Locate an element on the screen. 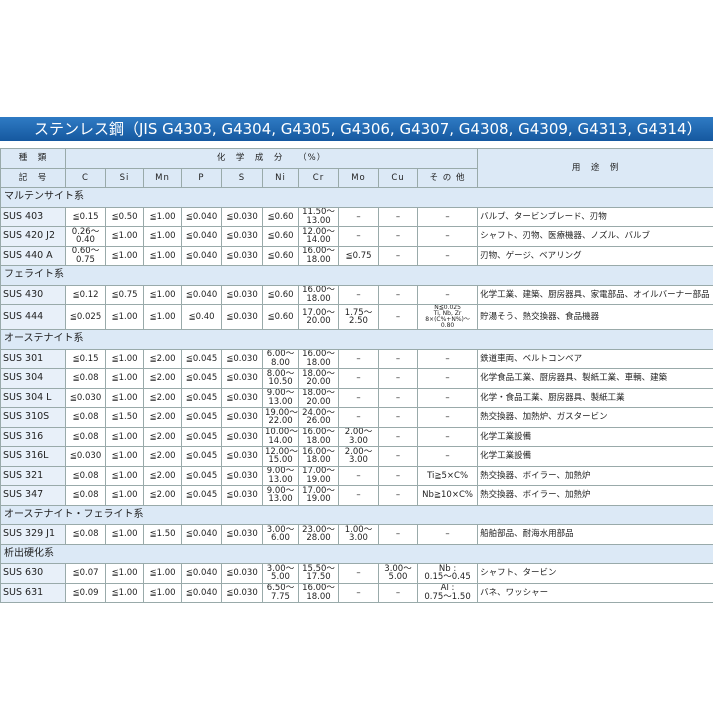 The width and height of the screenshot is (713, 713). value-cell: 17.00〜 19.00 is located at coordinates (318, 495).